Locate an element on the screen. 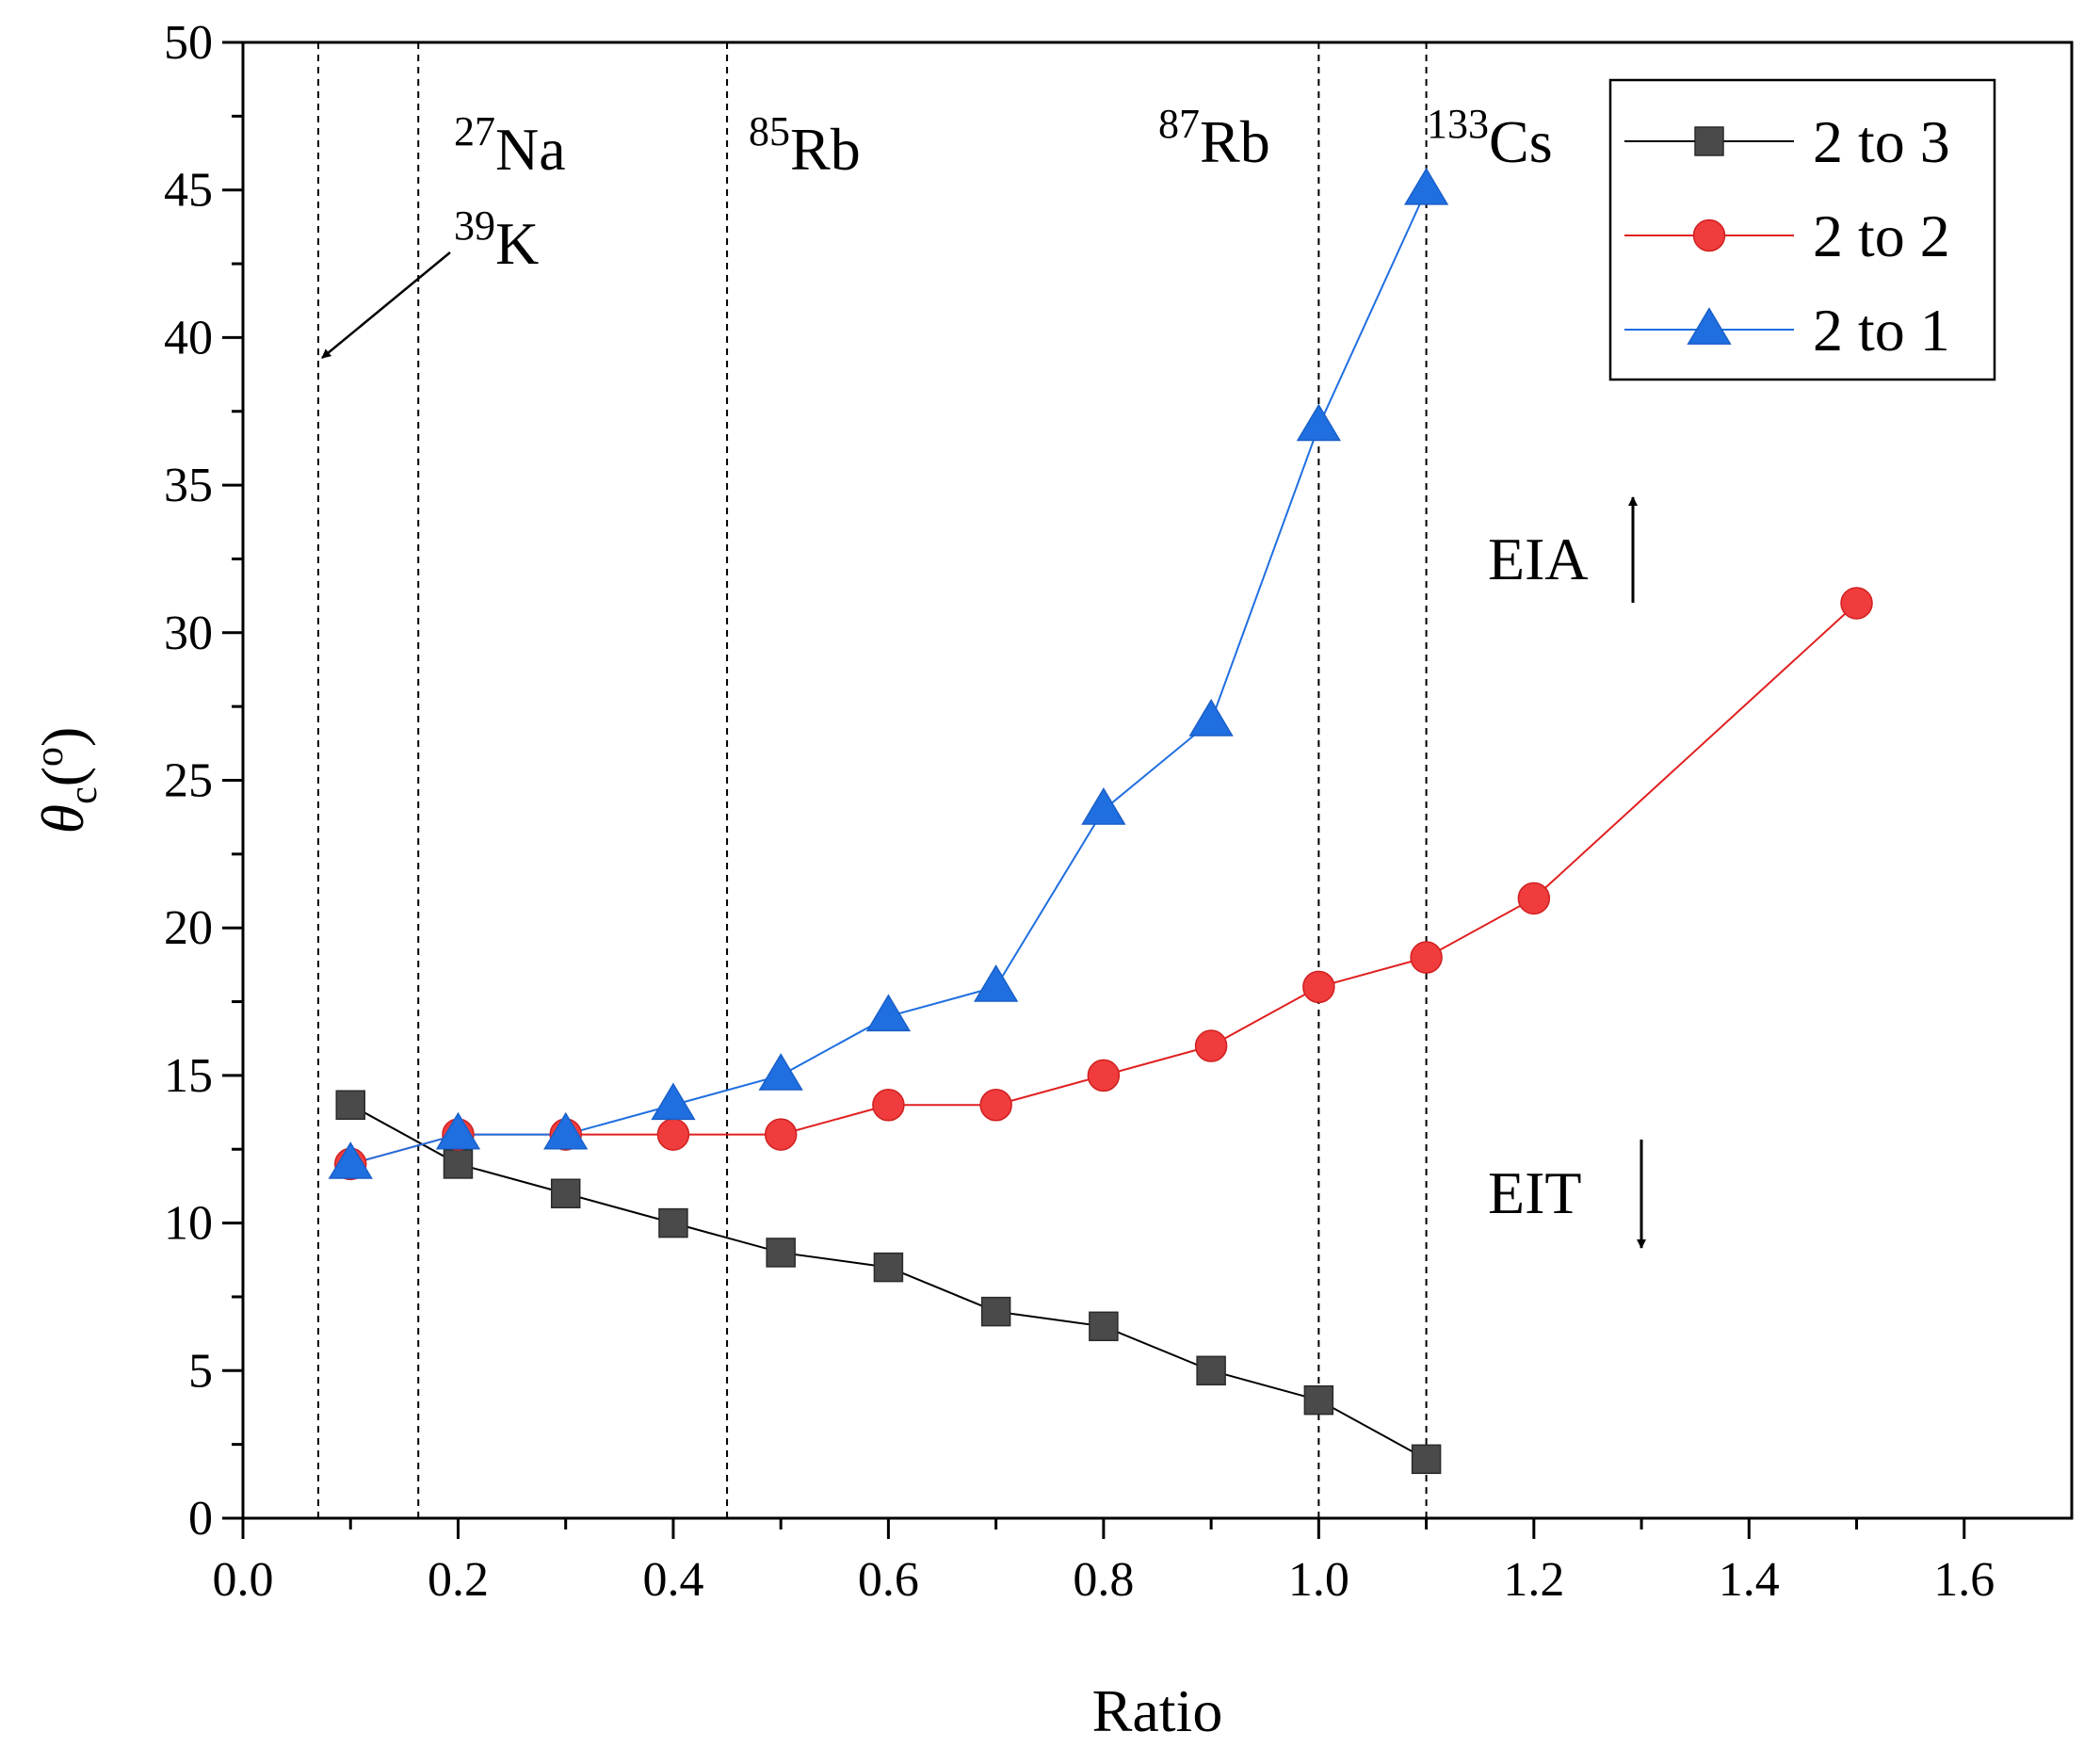 Image resolution: width=2100 pixels, height=1748 pixels. x-tick-label: 0.6 is located at coordinates (888, 1580).